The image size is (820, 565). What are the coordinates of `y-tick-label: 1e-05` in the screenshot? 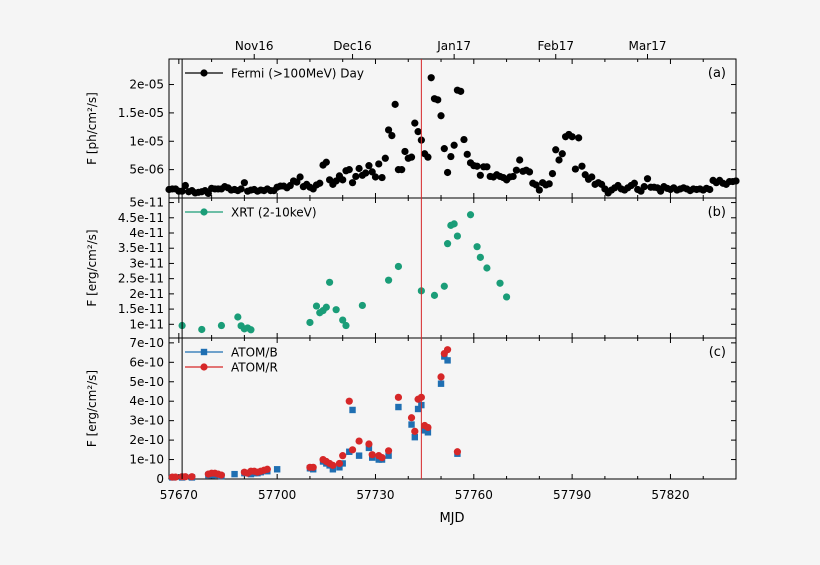 It's located at (146, 141).